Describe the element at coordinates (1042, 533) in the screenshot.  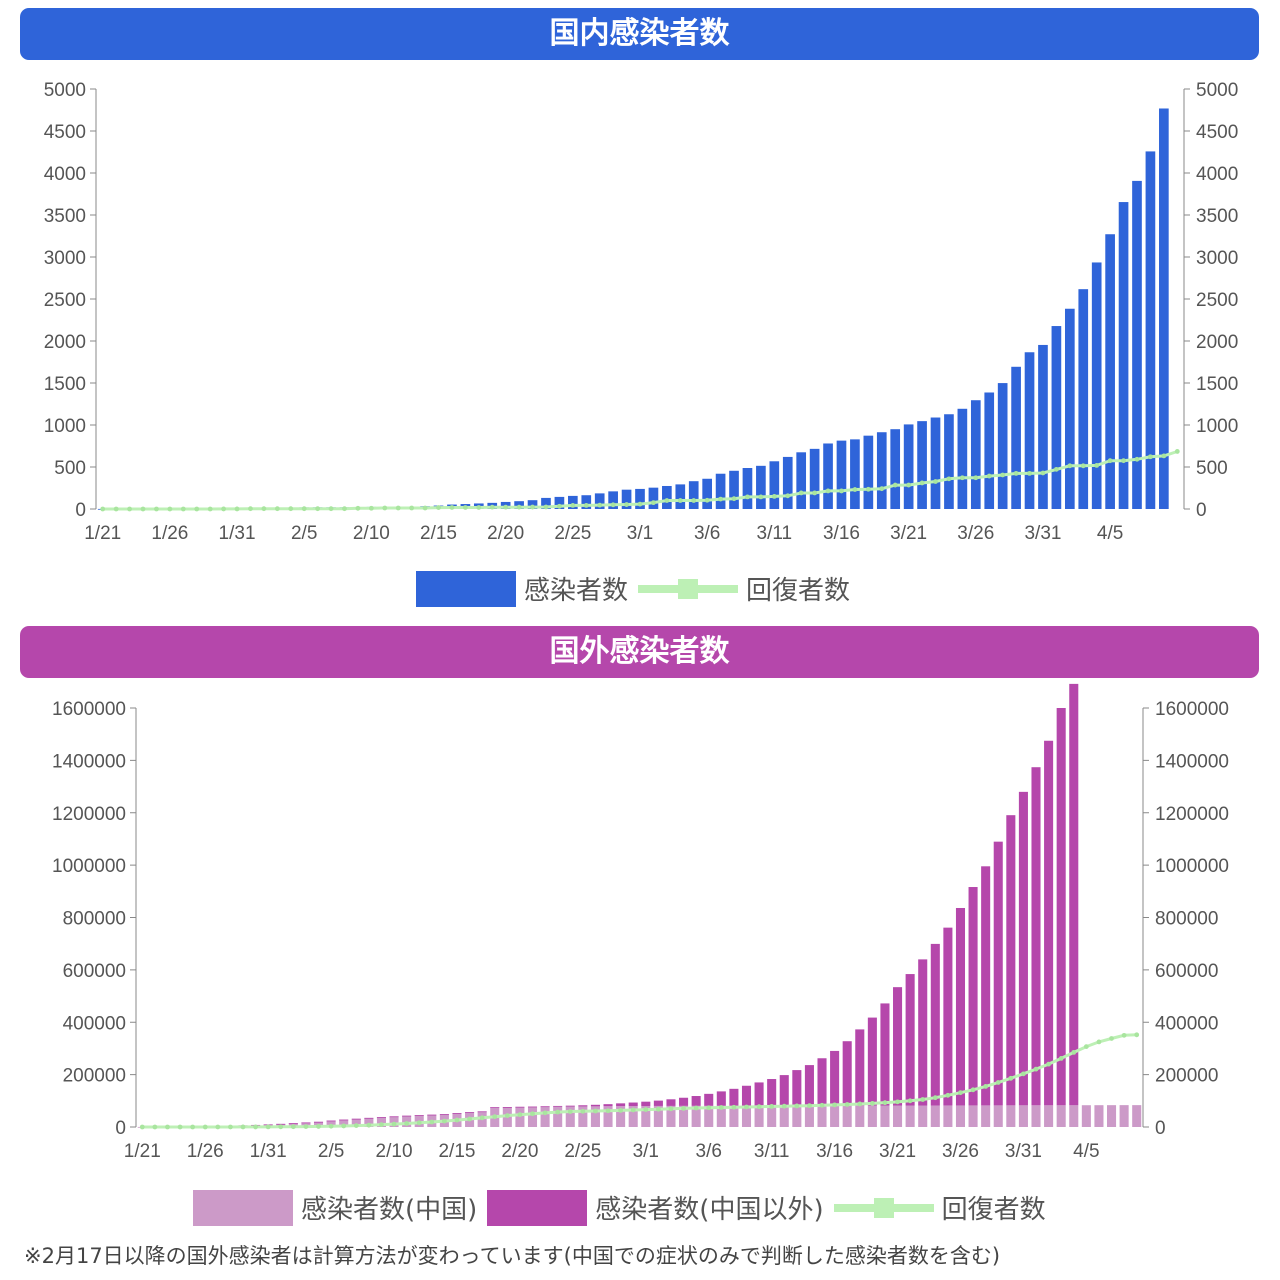
I see `domestic-x-tick-label: 3/31` at that location.